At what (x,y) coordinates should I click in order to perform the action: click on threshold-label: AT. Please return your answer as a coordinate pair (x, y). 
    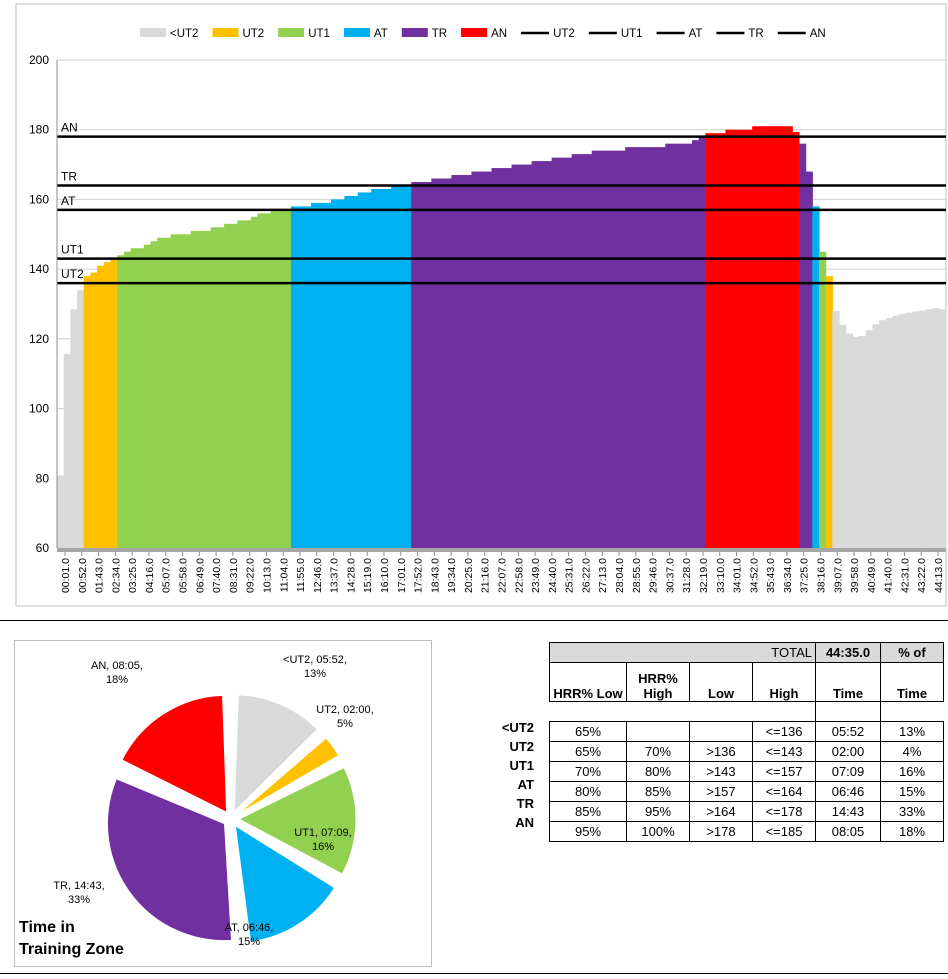
    Looking at the image, I should click on (68, 201).